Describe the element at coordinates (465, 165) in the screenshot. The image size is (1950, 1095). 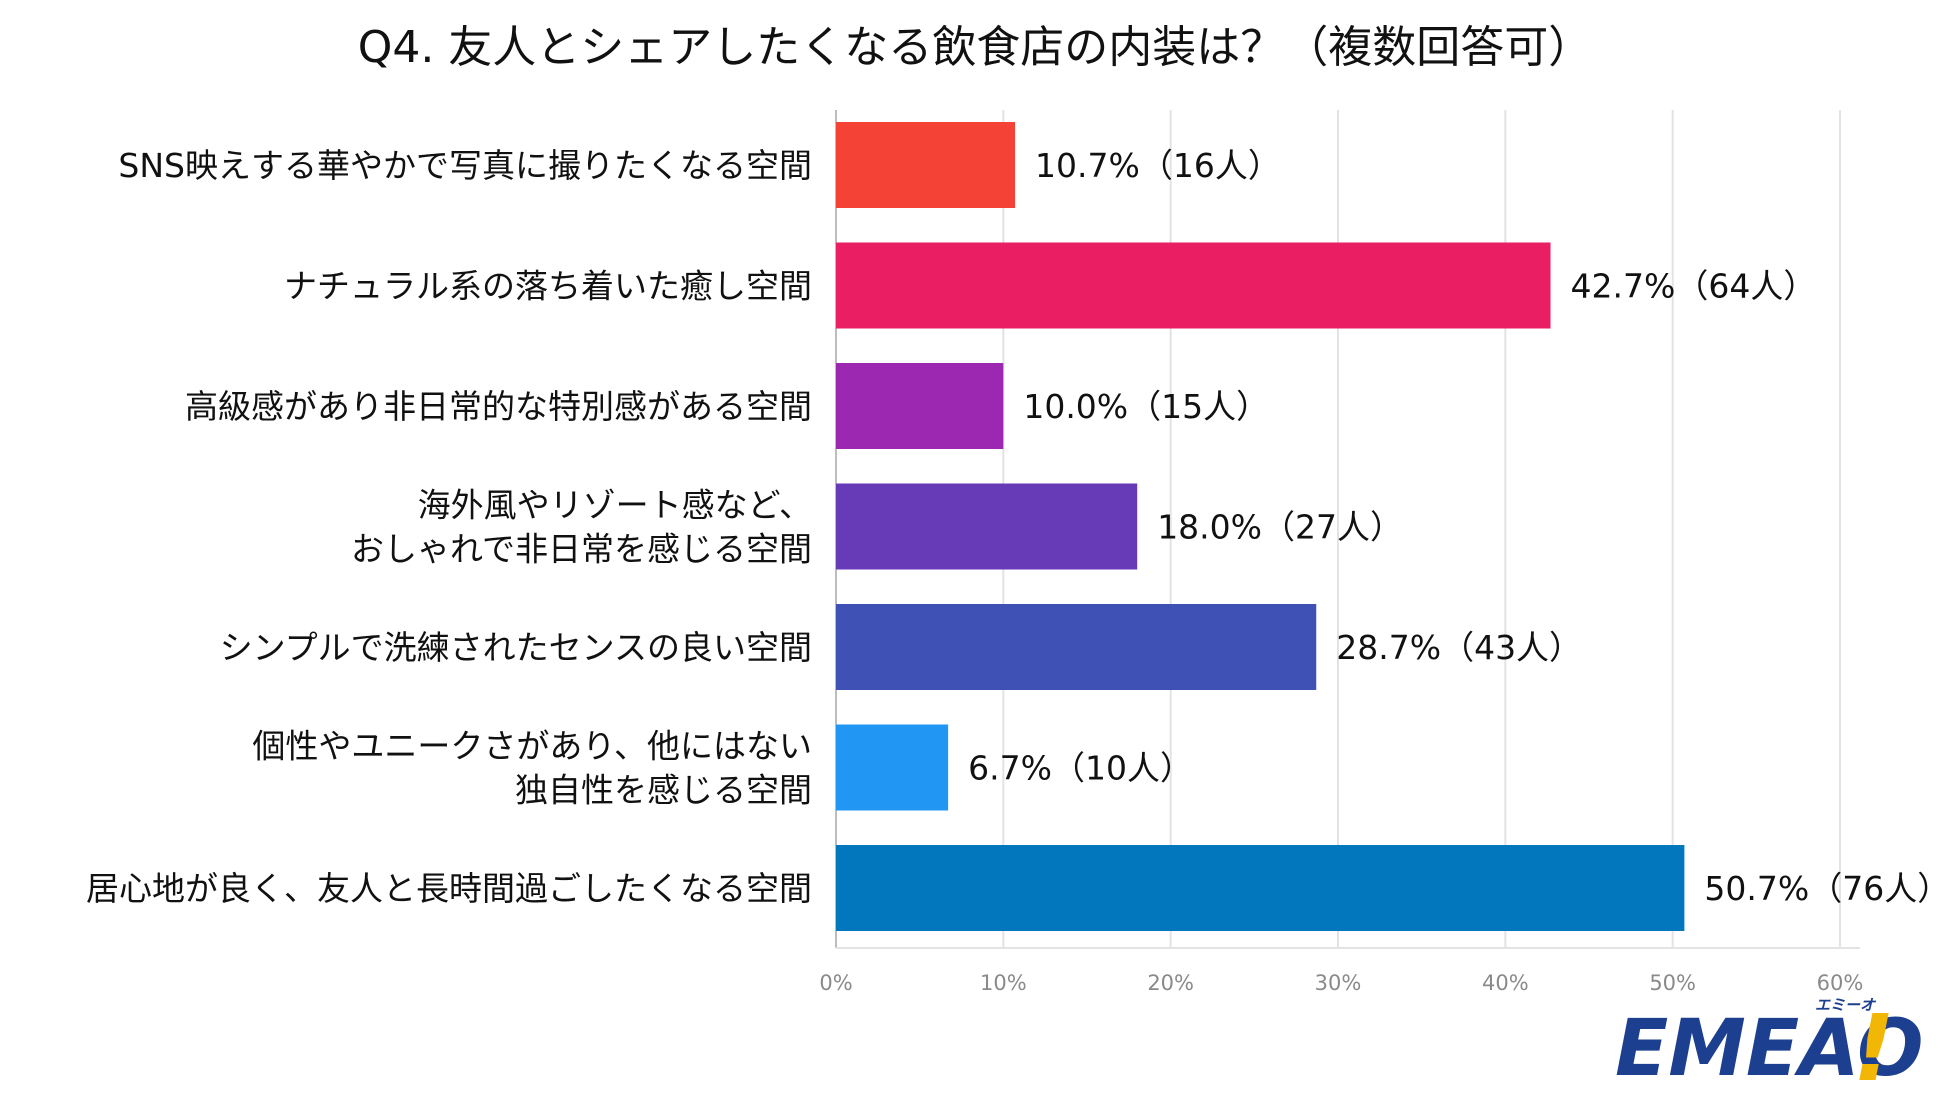
I see `category-label: SNS映えする華やかで写真に撮りたくなる空間` at that location.